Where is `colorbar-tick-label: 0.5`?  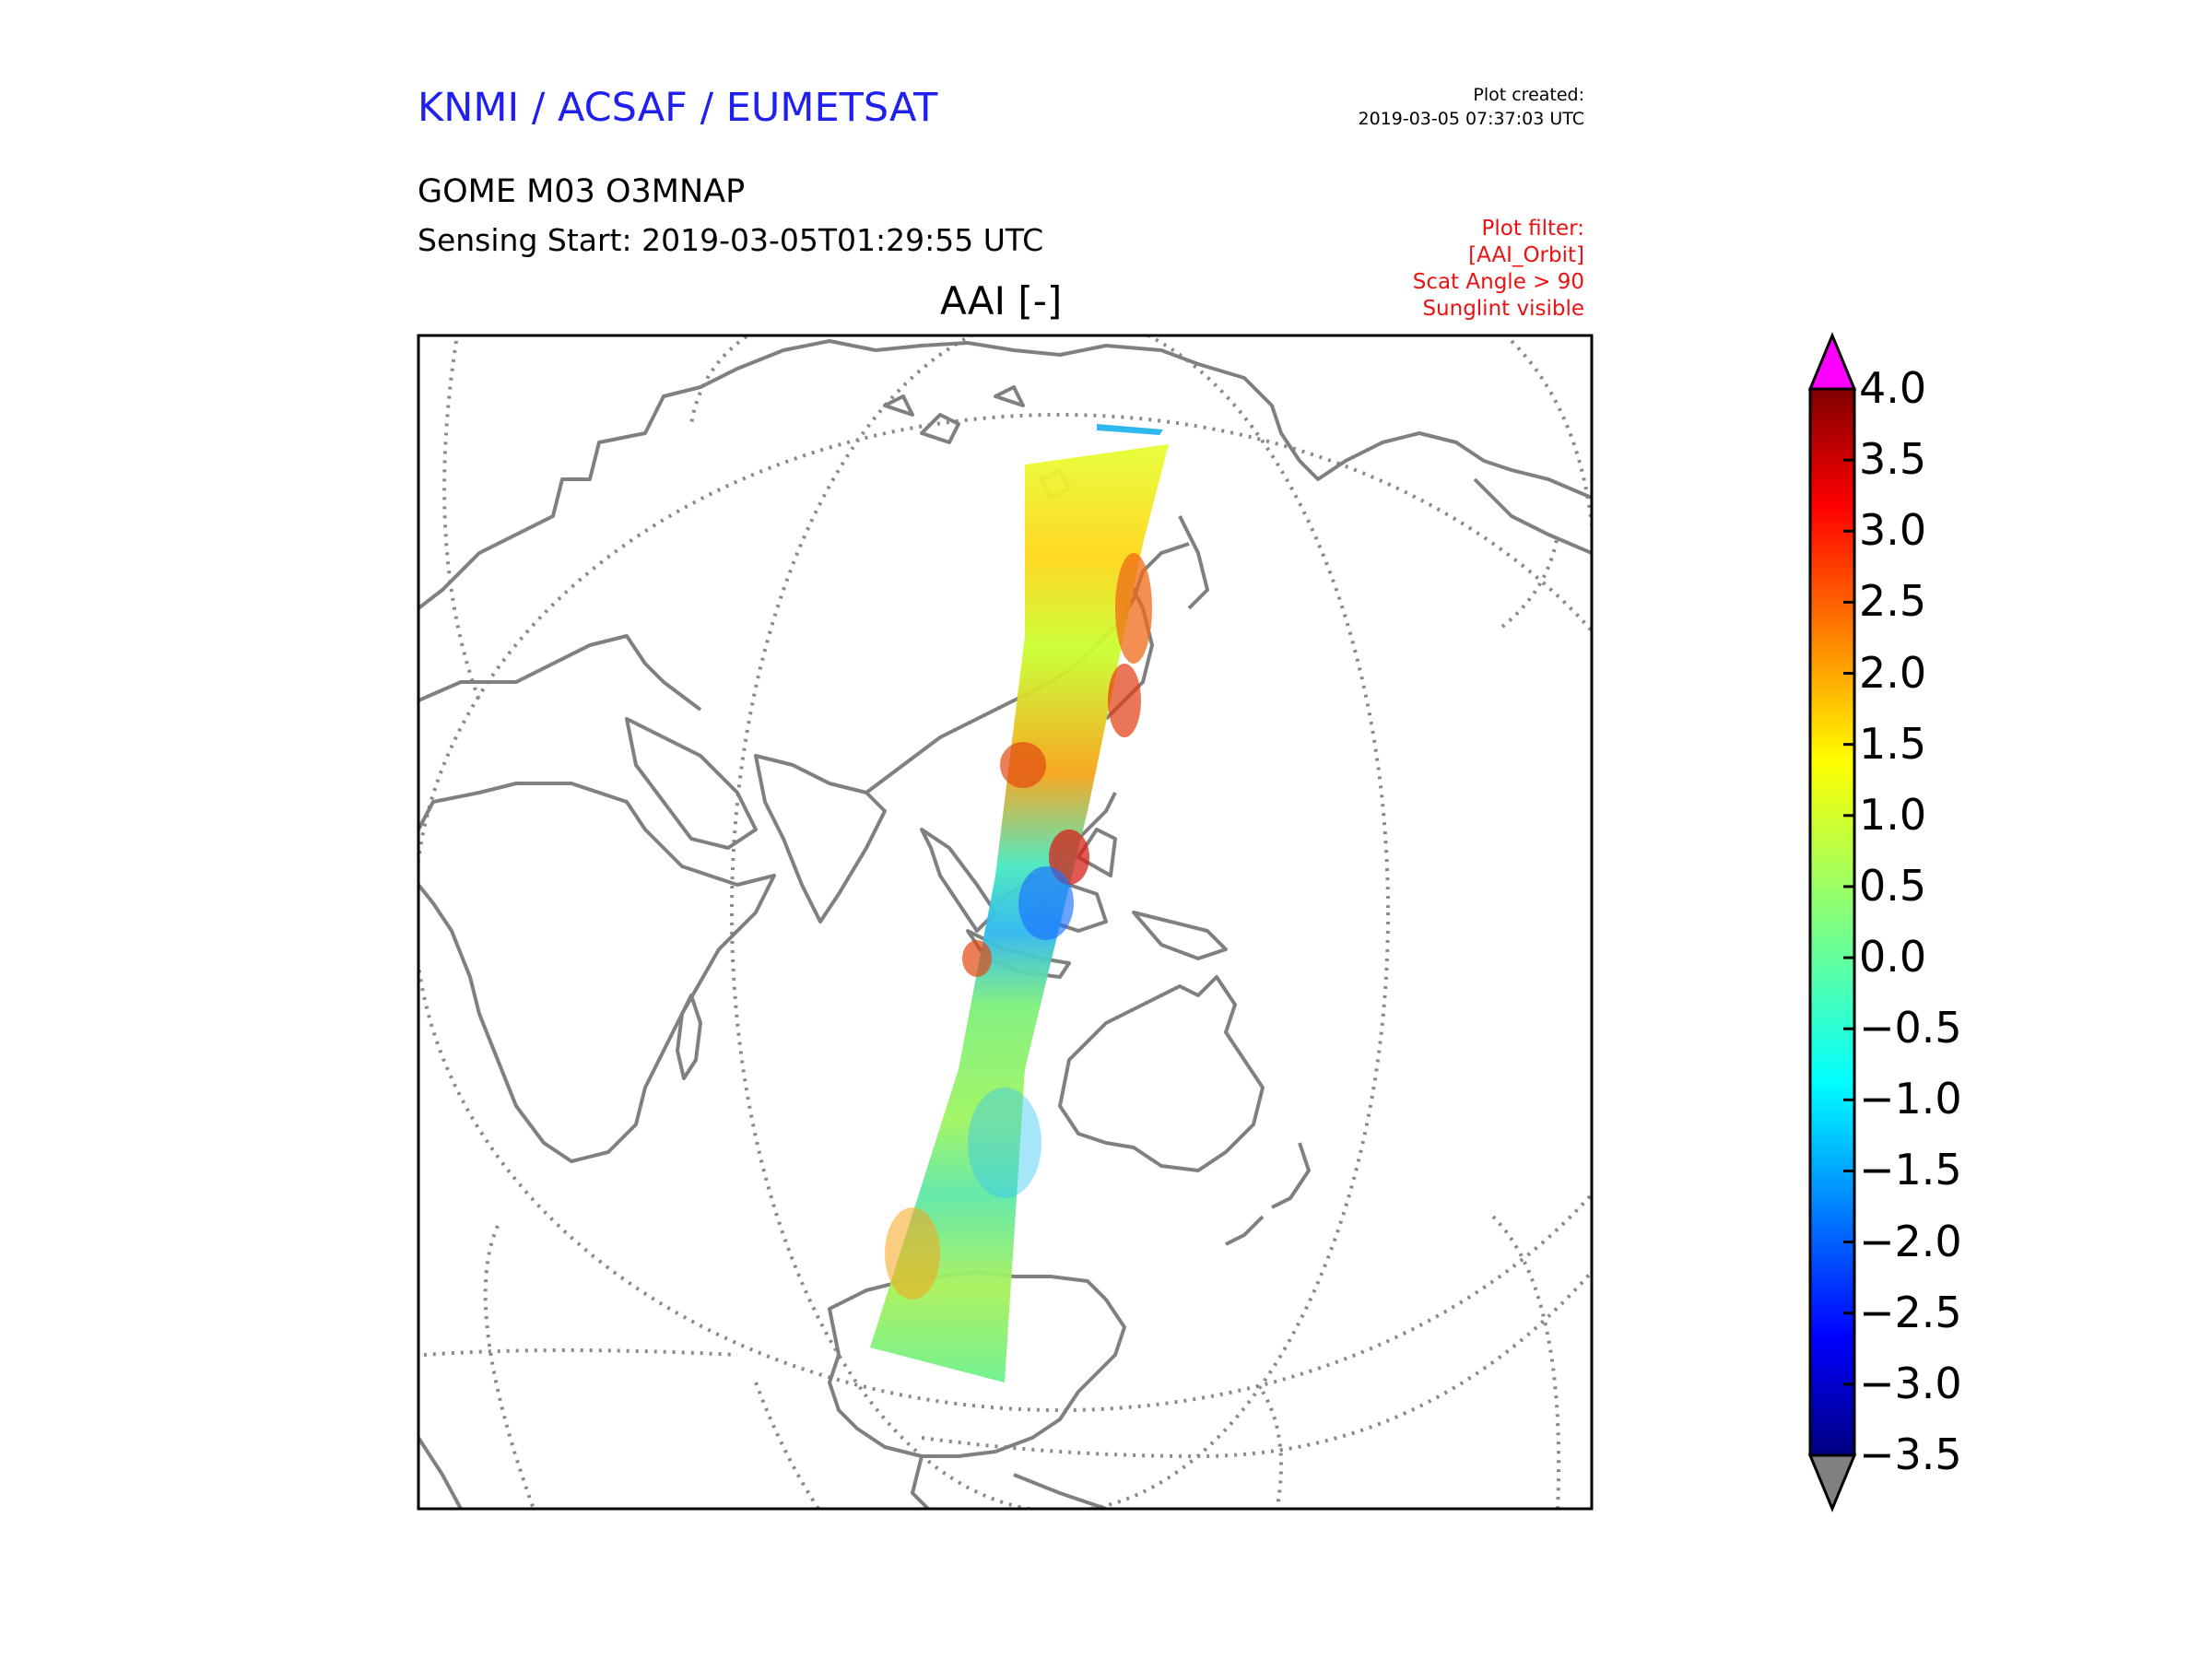 colorbar-tick-label: 0.5 is located at coordinates (1893, 885).